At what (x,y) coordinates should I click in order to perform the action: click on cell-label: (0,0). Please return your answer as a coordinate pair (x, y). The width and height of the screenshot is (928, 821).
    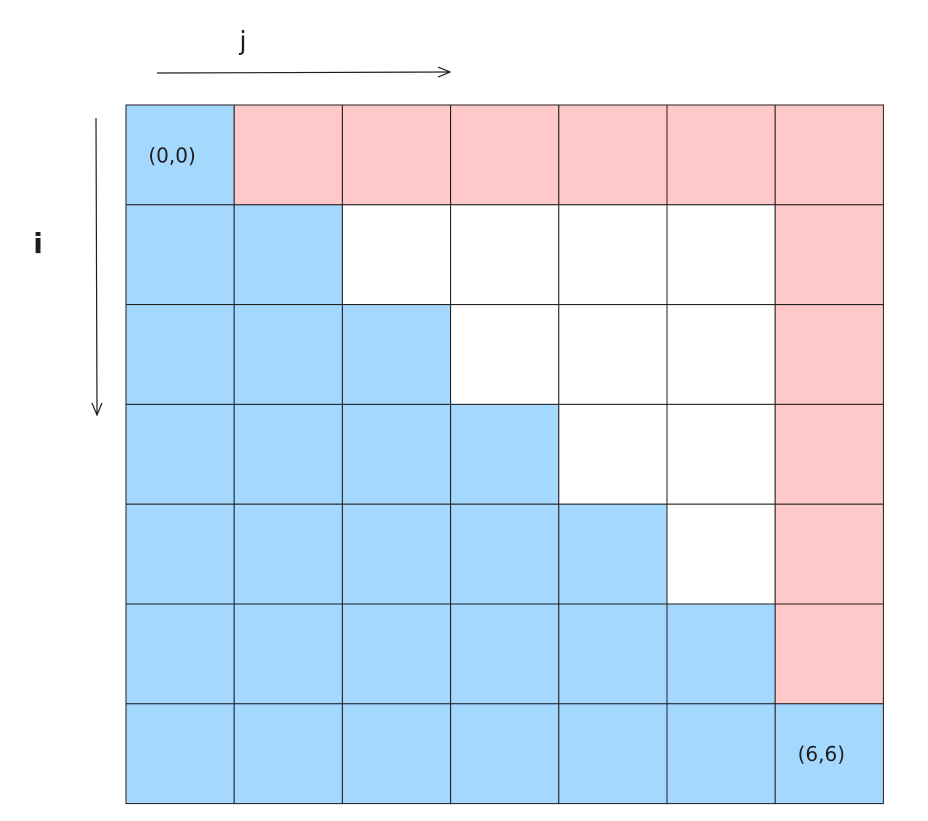
    Looking at the image, I should click on (171, 155).